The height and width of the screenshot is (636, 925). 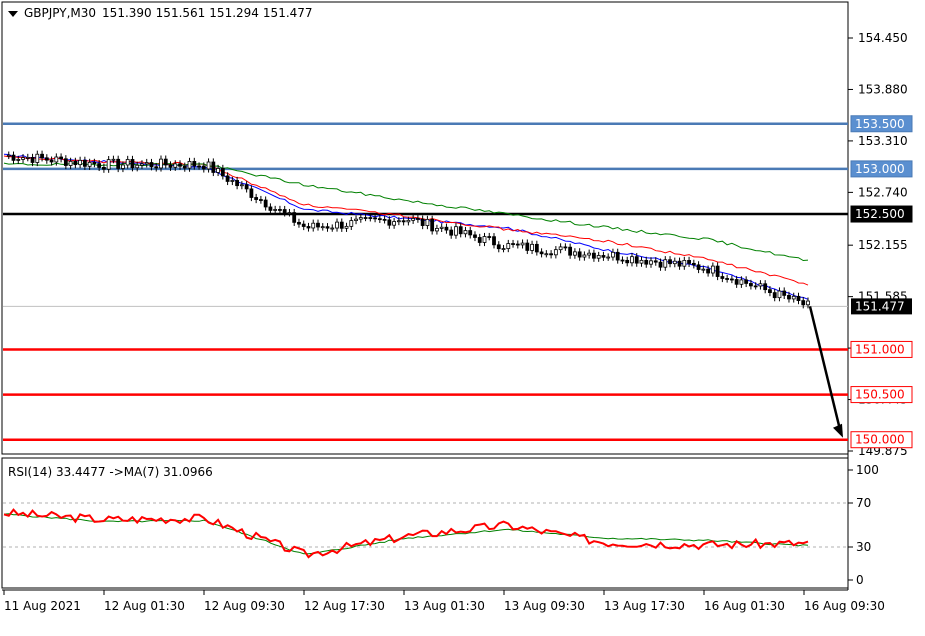 What do you see at coordinates (13, 13) in the screenshot?
I see `dropdown-triangle-icon` at bounding box center [13, 13].